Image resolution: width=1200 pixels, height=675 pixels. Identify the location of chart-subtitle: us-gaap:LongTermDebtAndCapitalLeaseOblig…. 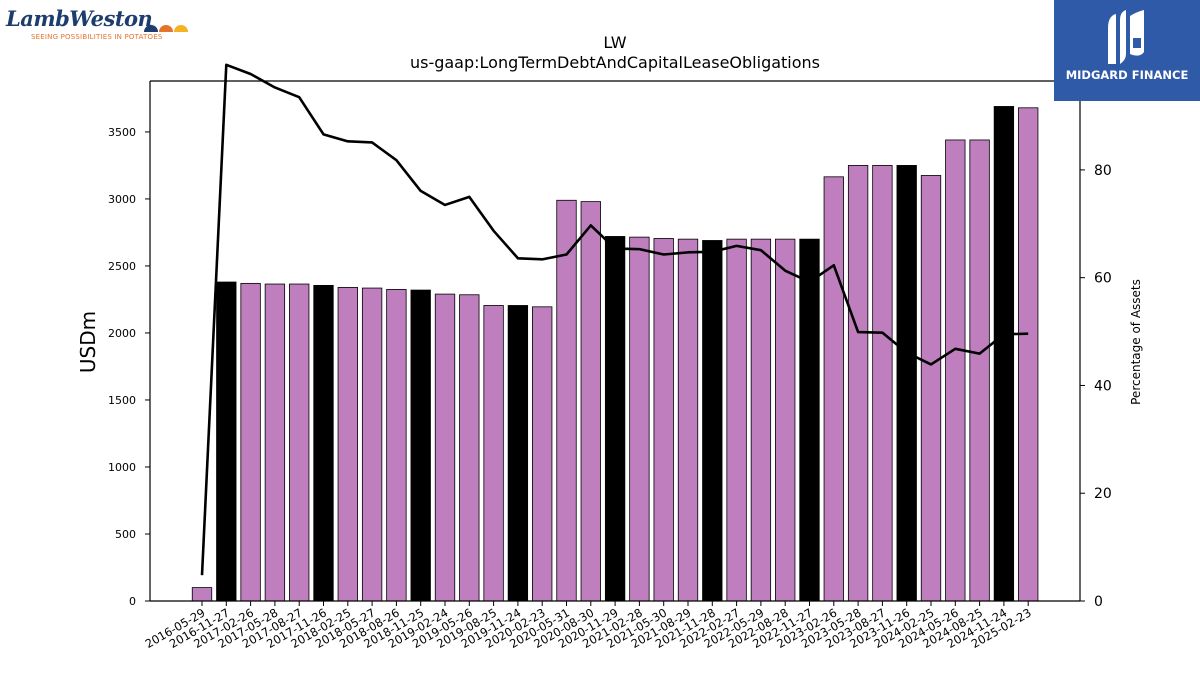
(615, 62).